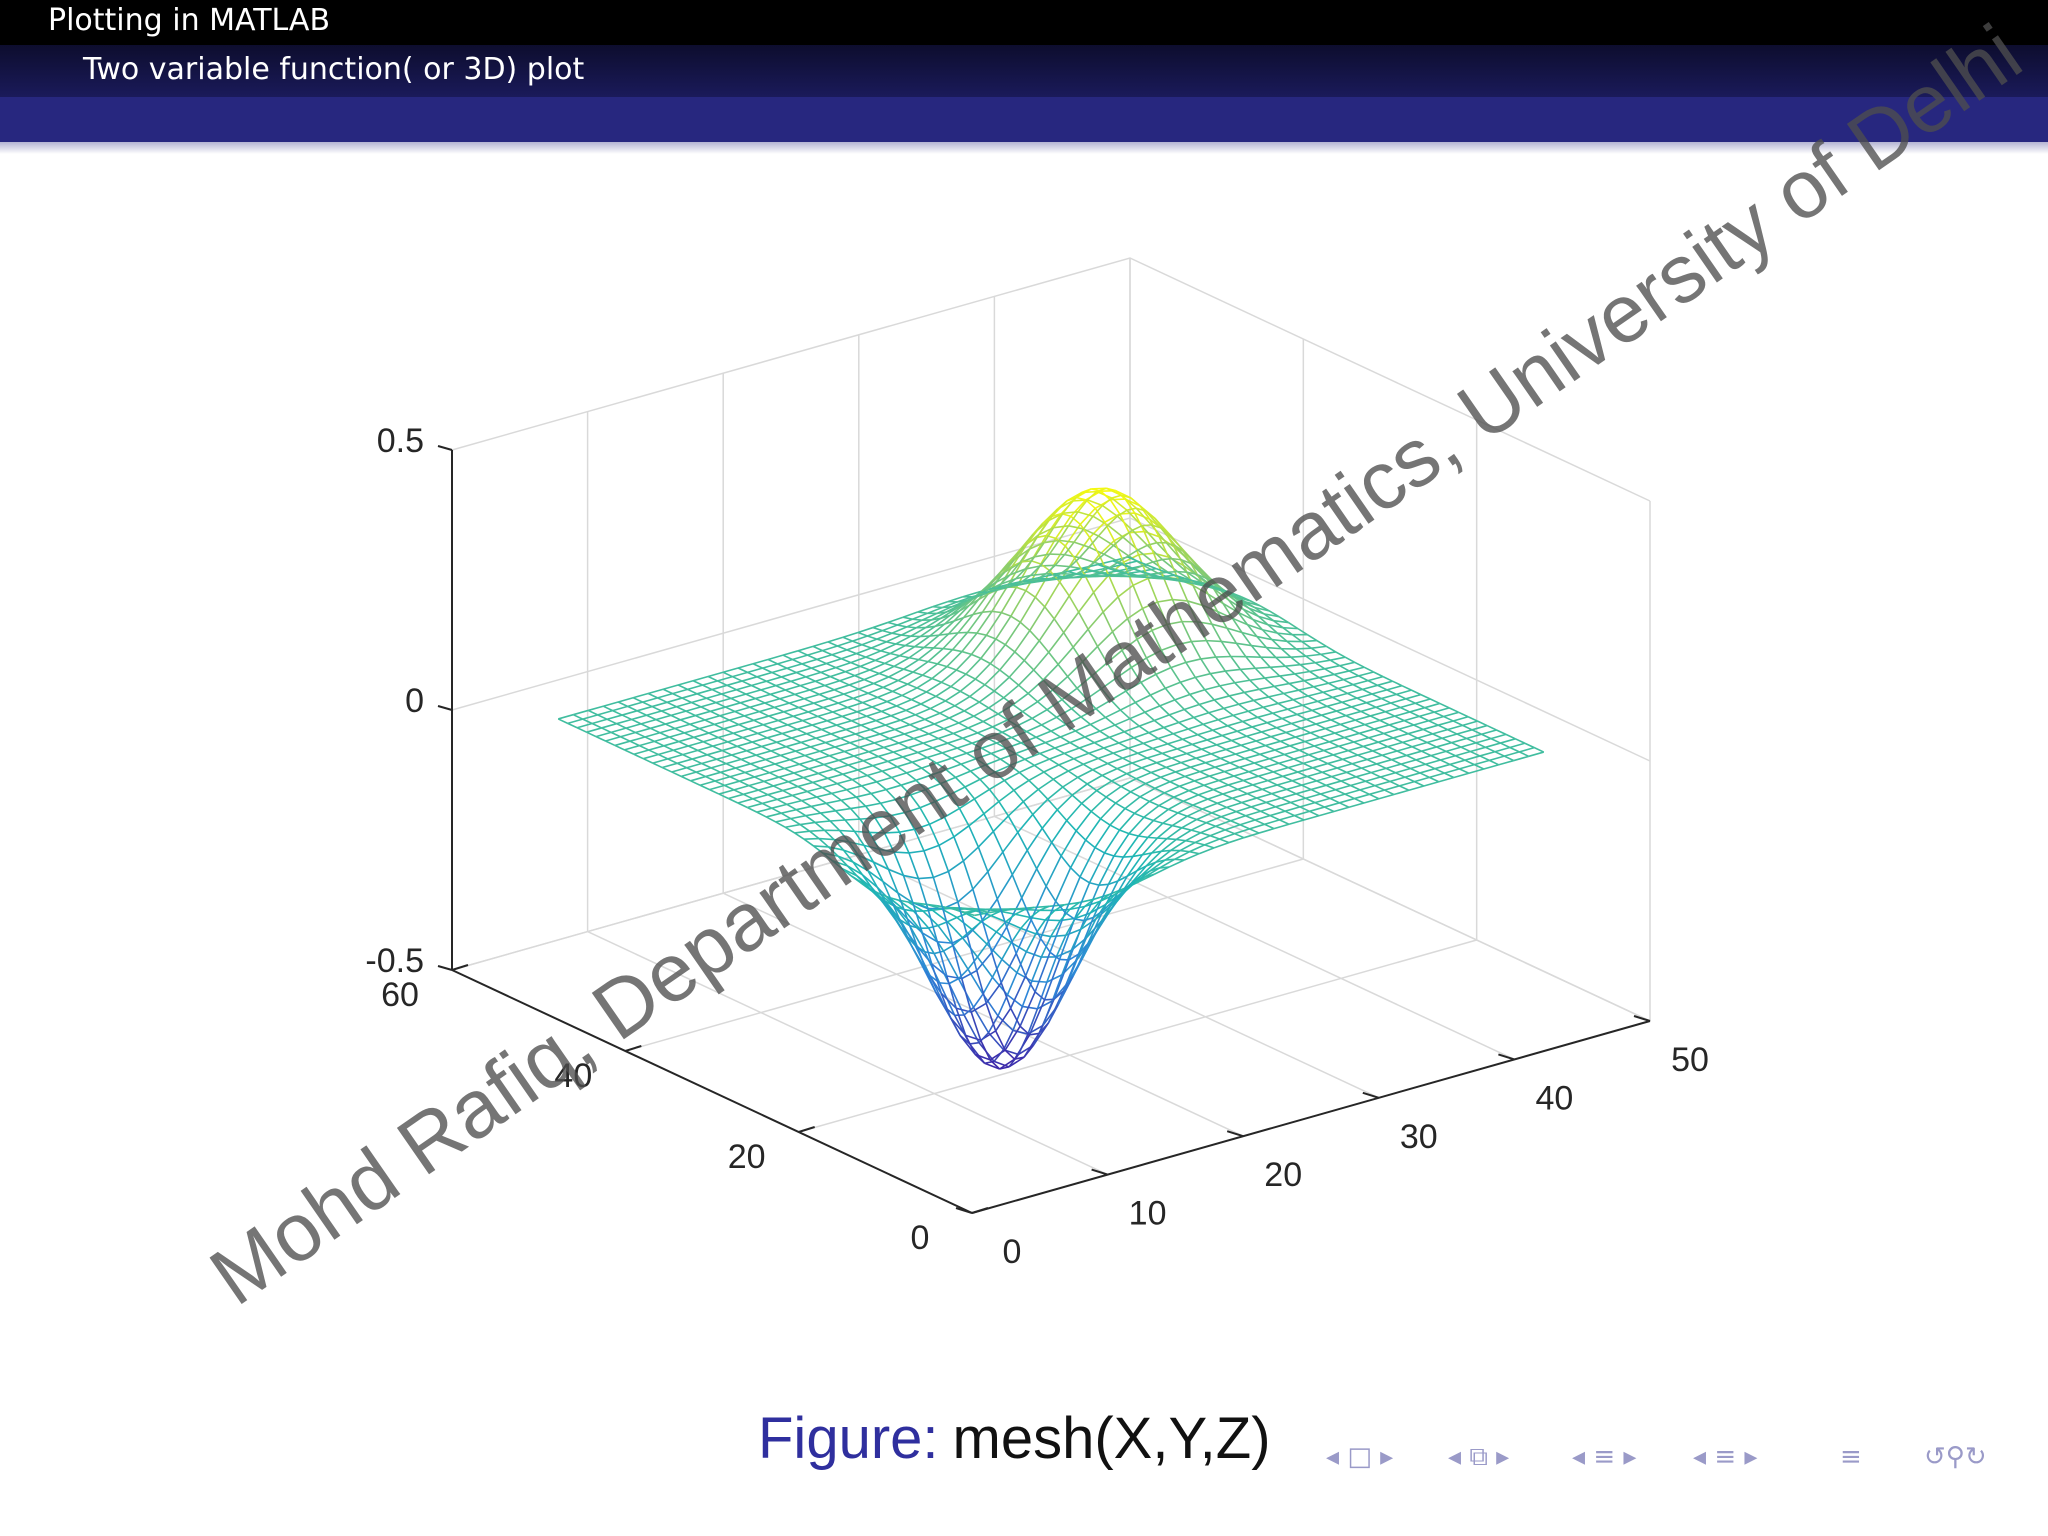 This screenshot has width=2048, height=1536. I want to click on slide-nav-icon: ◂ ≡ ▸, so click(1725, 1457).